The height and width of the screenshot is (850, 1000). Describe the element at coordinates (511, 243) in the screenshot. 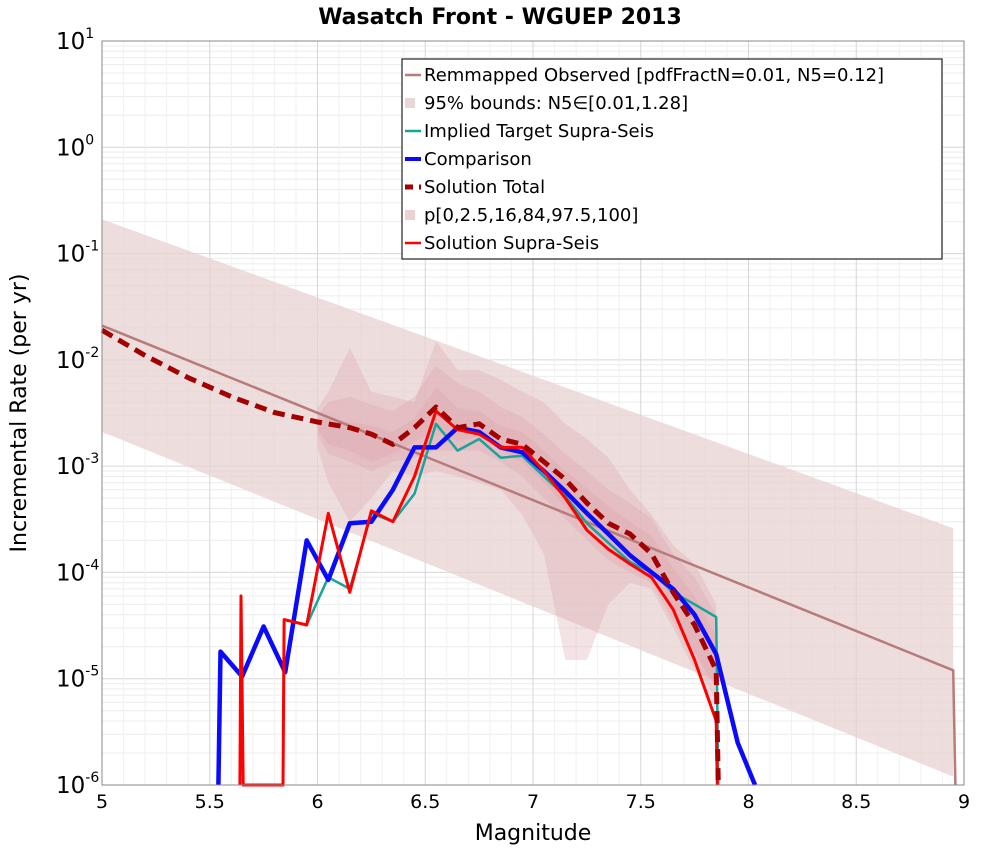

I see `legend-label: Solution Supra-Seis` at that location.